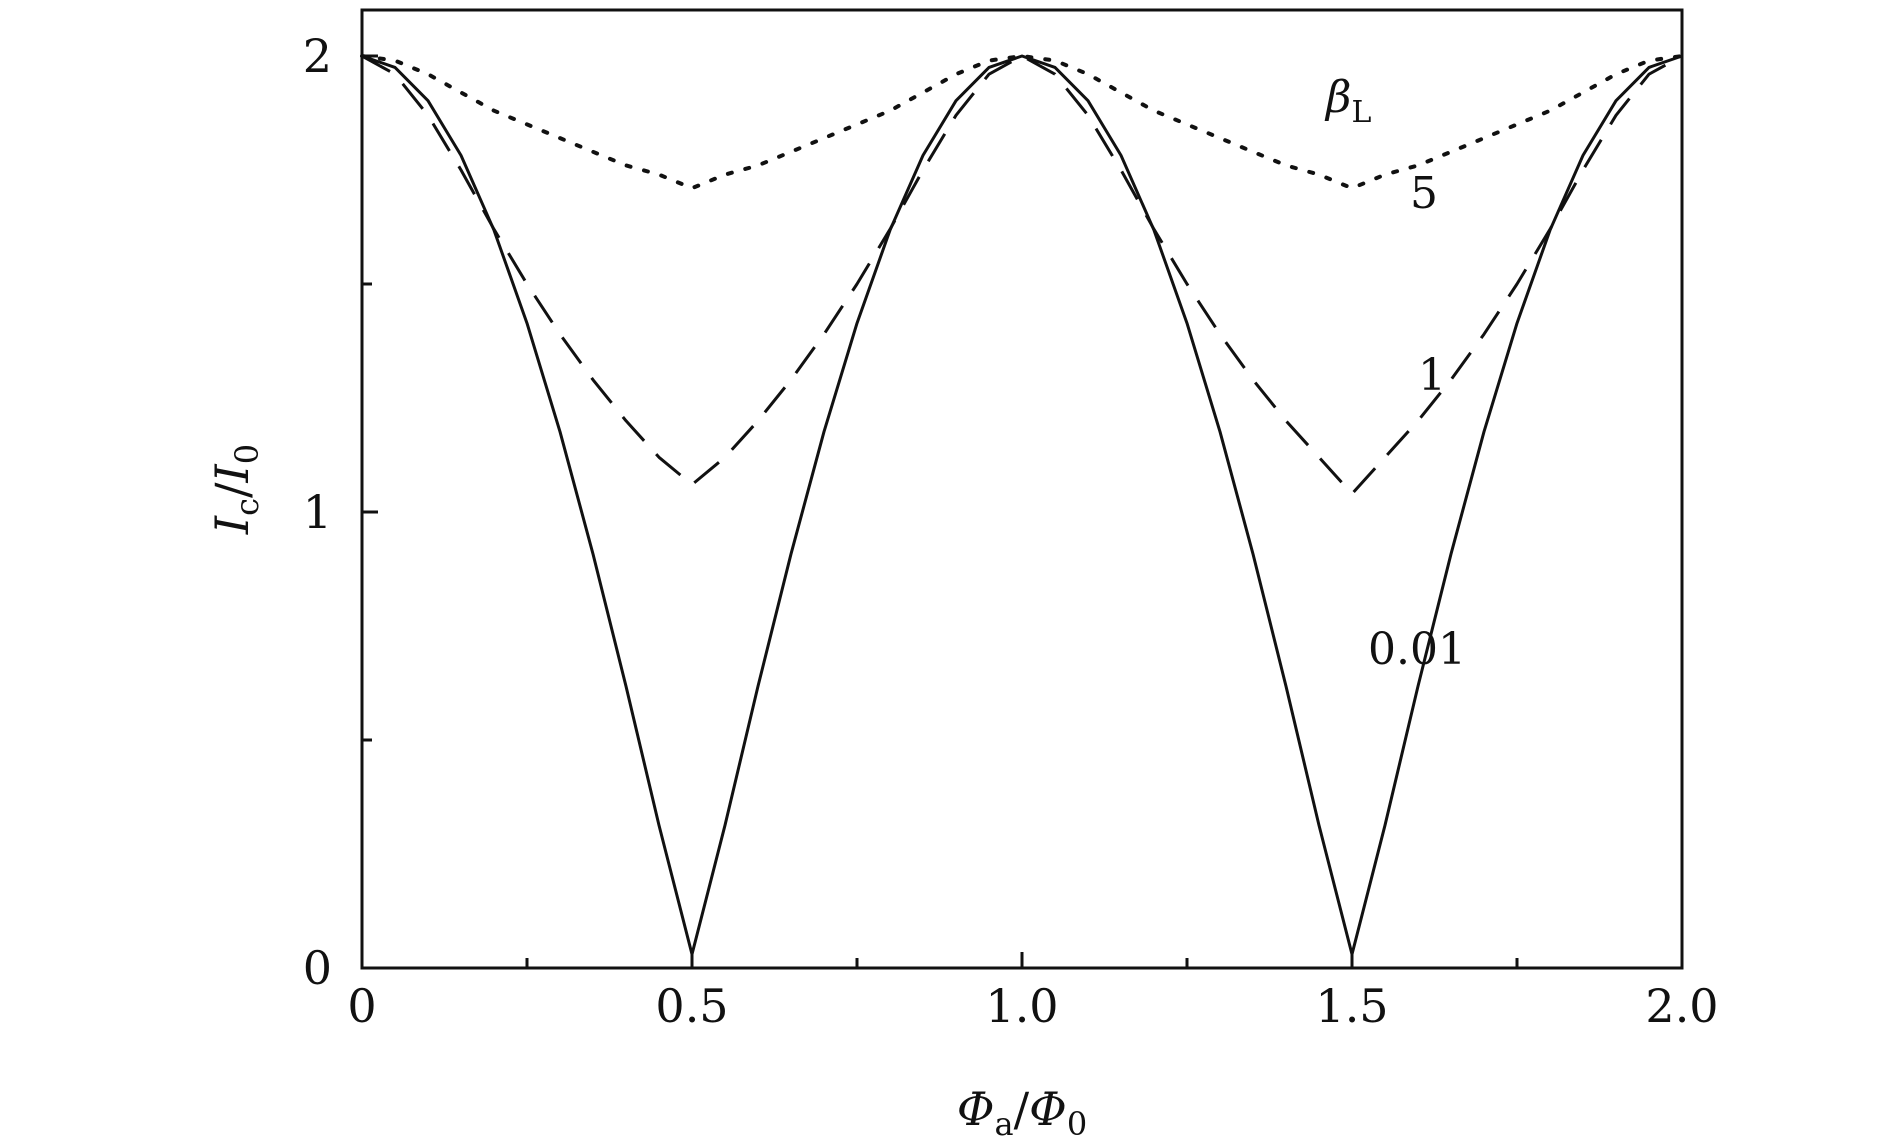 This screenshot has width=1890, height=1146. Describe the element at coordinates (317, 512) in the screenshot. I see `y-tick-label: 1` at that location.